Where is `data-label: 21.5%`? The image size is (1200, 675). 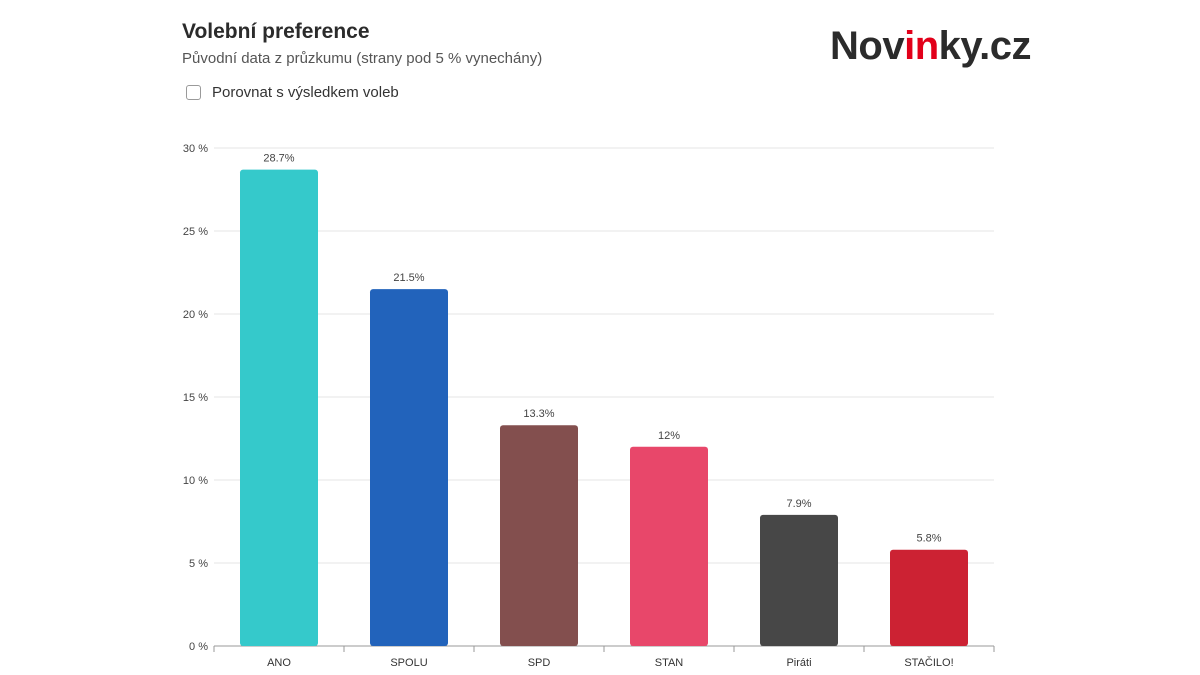 data-label: 21.5% is located at coordinates (408, 278).